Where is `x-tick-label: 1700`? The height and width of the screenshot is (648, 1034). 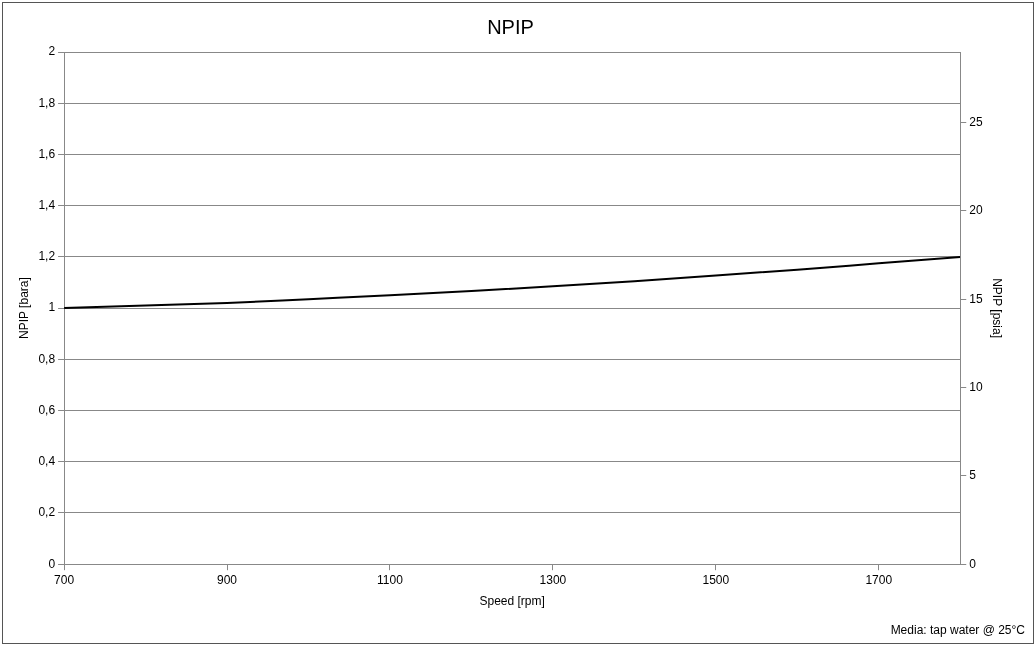
x-tick-label: 1700 is located at coordinates (879, 579).